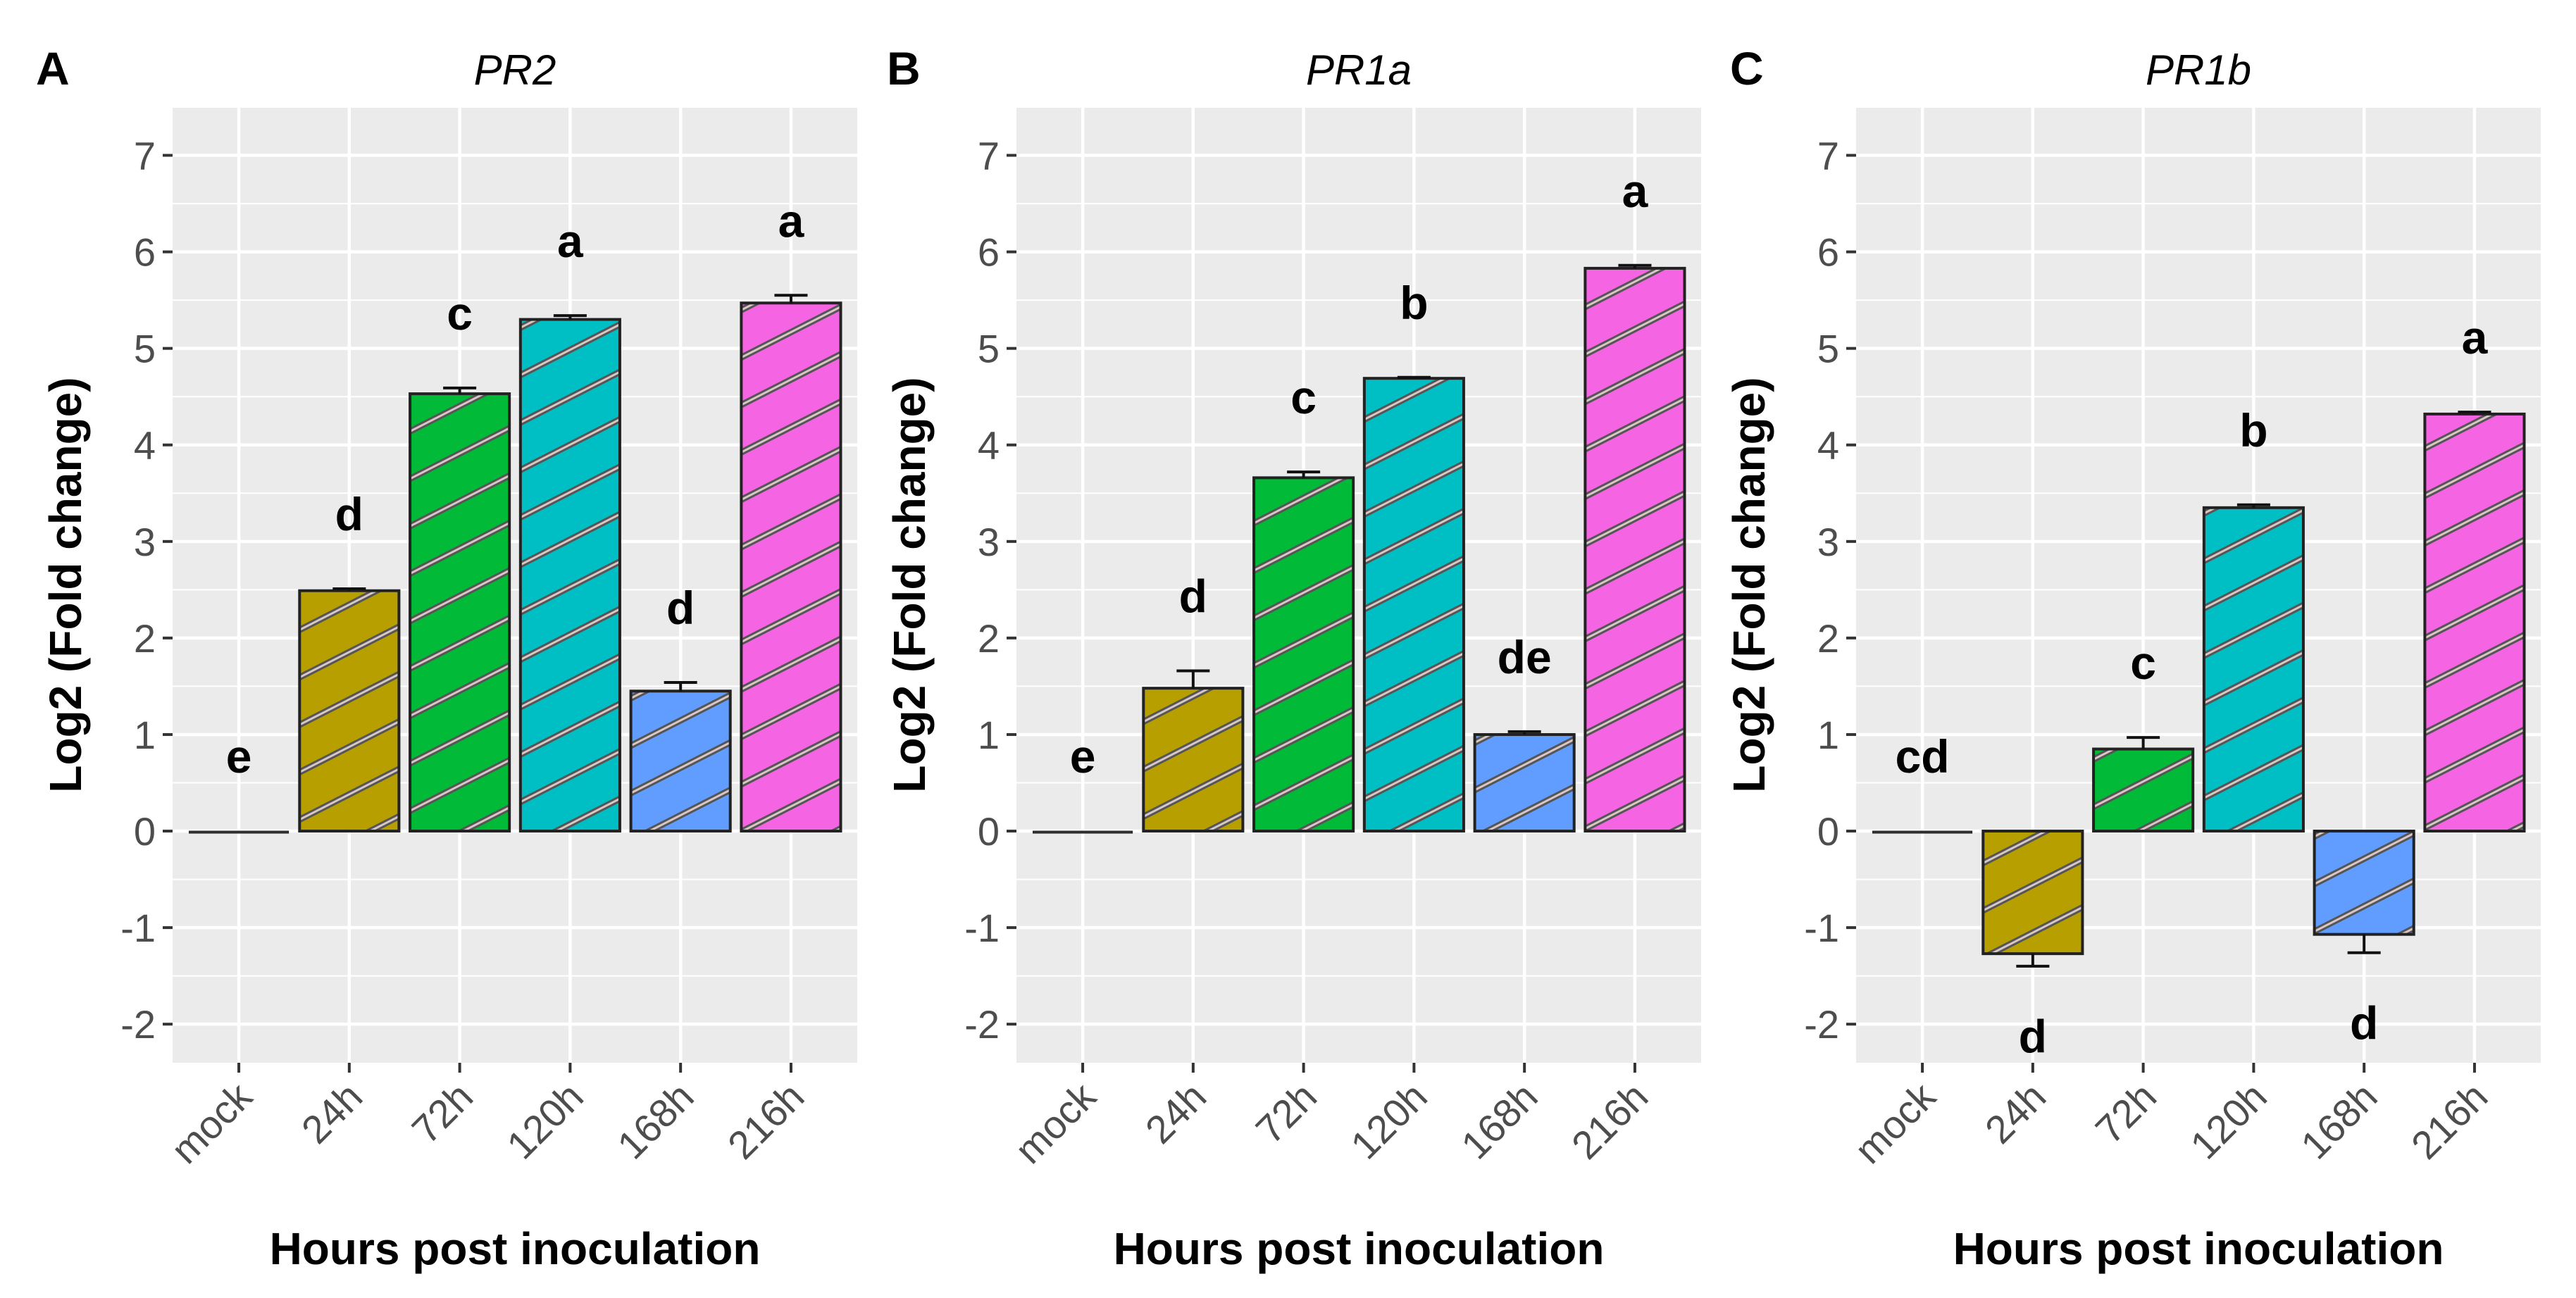  What do you see at coordinates (2198, 70) in the screenshot?
I see `panel-title: PR1b` at bounding box center [2198, 70].